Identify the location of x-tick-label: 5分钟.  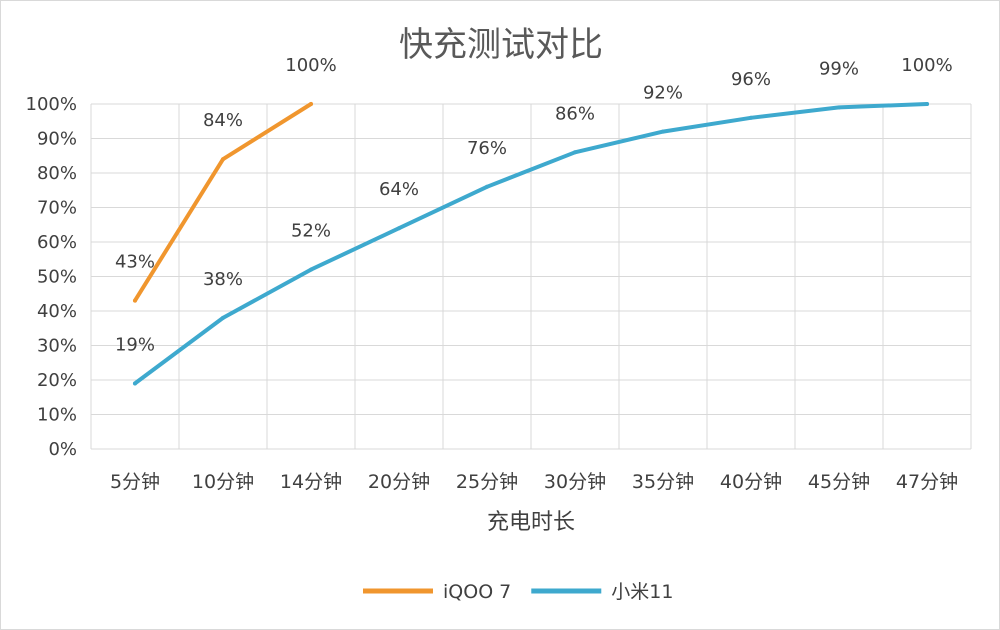
(135, 482).